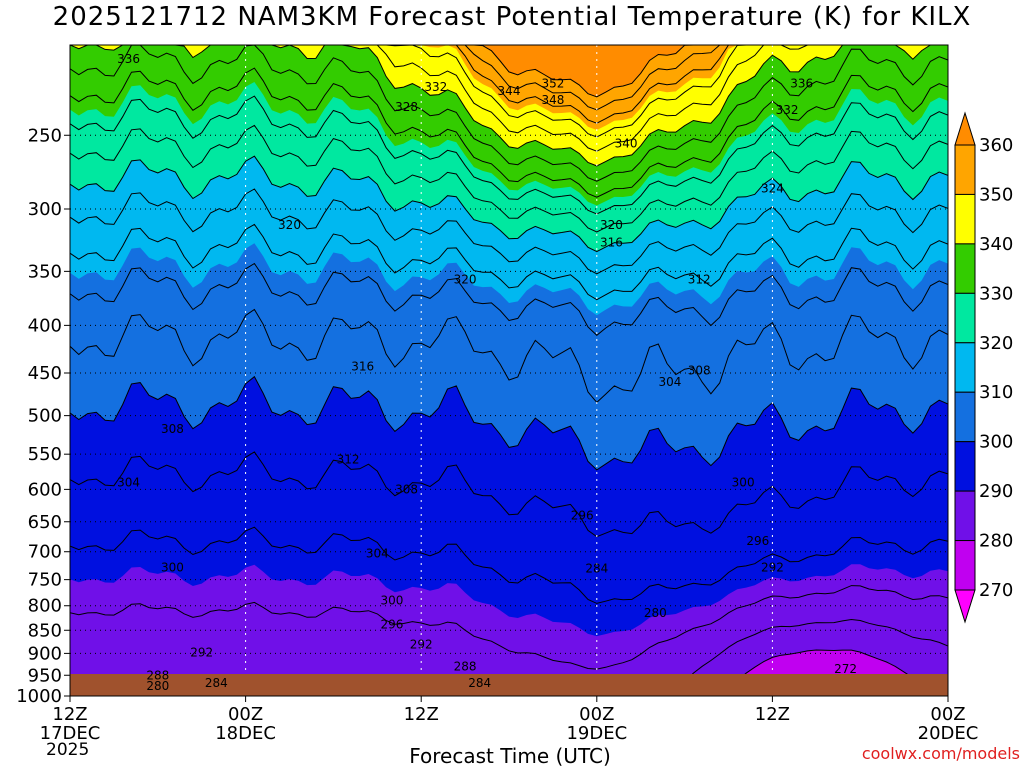 Image resolution: width=1024 pixels, height=768 pixels. Describe the element at coordinates (996, 590) in the screenshot. I see `colorbar-label: 270` at that location.